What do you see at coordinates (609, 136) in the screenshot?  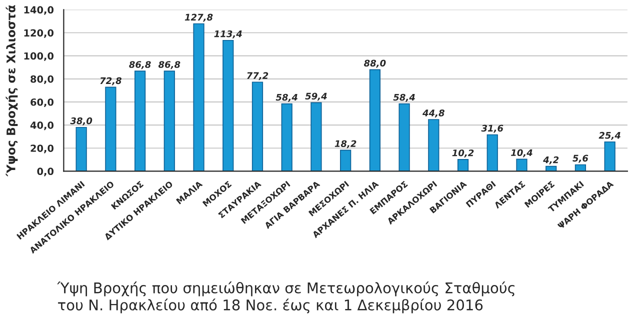 I see `data-label: 25,4` at bounding box center [609, 136].